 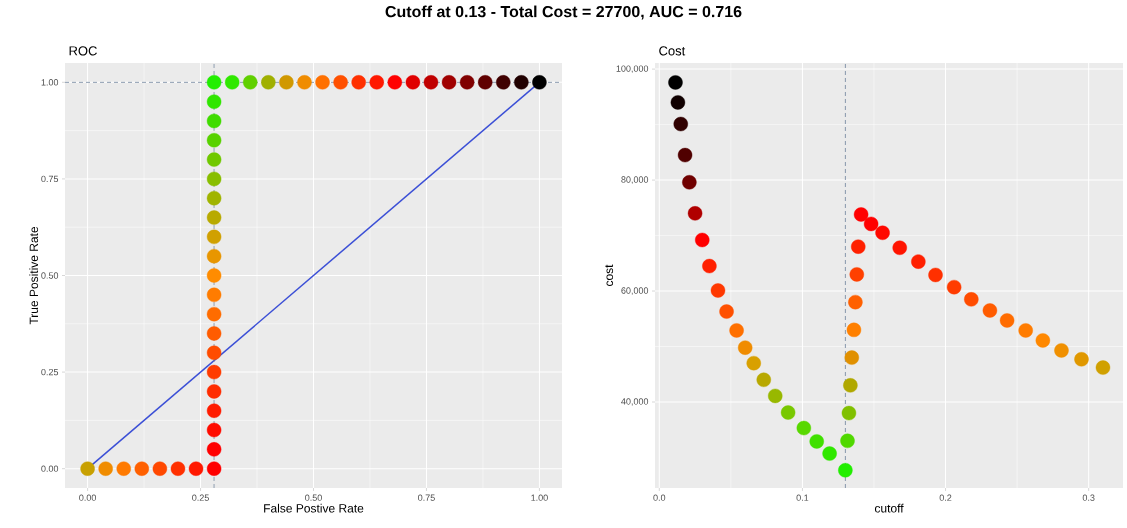 I want to click on y-tick-label: 0.25, so click(x=50, y=372).